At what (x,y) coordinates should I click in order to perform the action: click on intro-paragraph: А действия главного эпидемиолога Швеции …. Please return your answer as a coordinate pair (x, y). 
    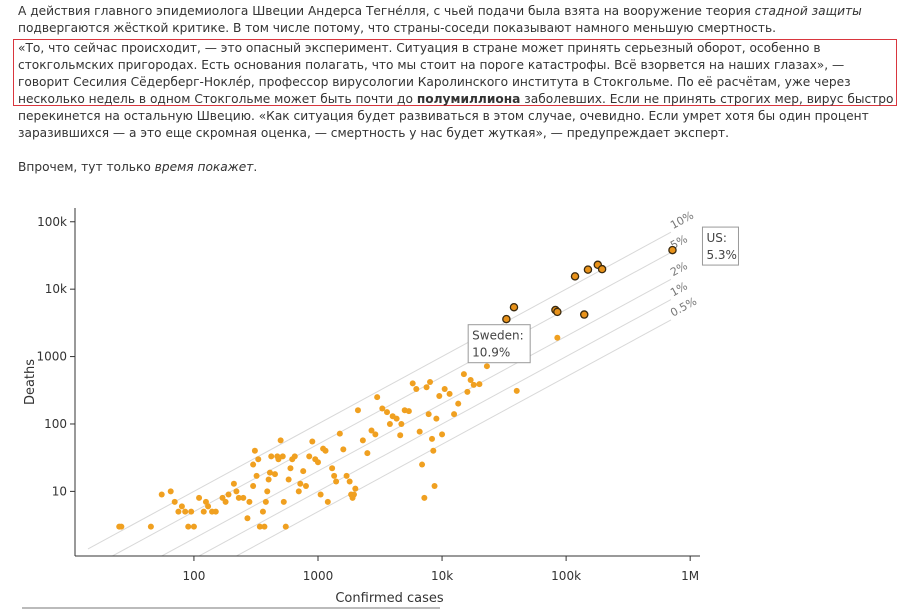
    Looking at the image, I should click on (456, 20).